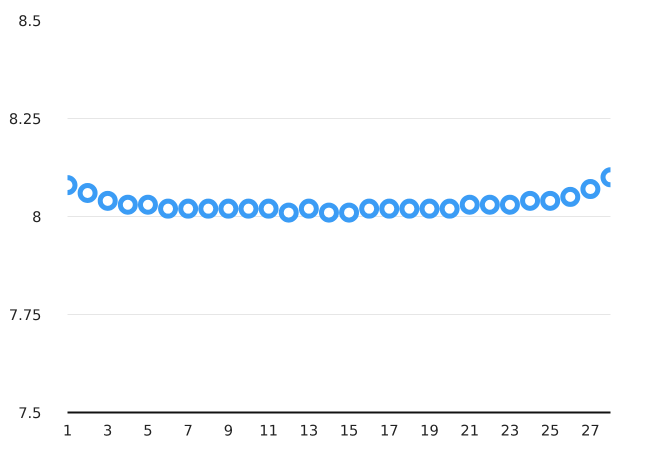 This screenshot has height=462, width=648. I want to click on x-tick-label: 27, so click(590, 431).